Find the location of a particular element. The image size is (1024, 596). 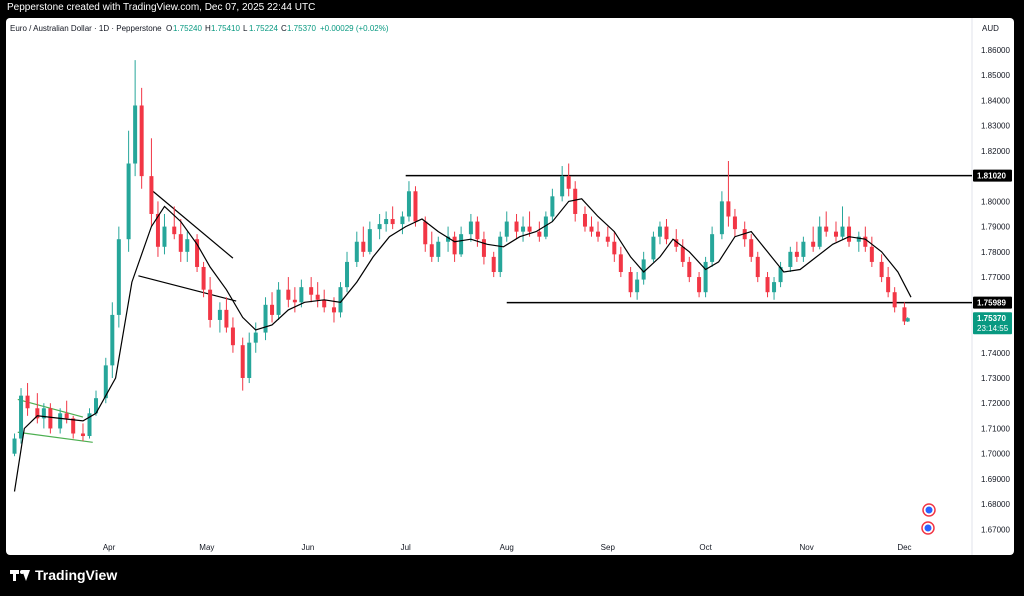

indicator-icons is located at coordinates (928, 519).